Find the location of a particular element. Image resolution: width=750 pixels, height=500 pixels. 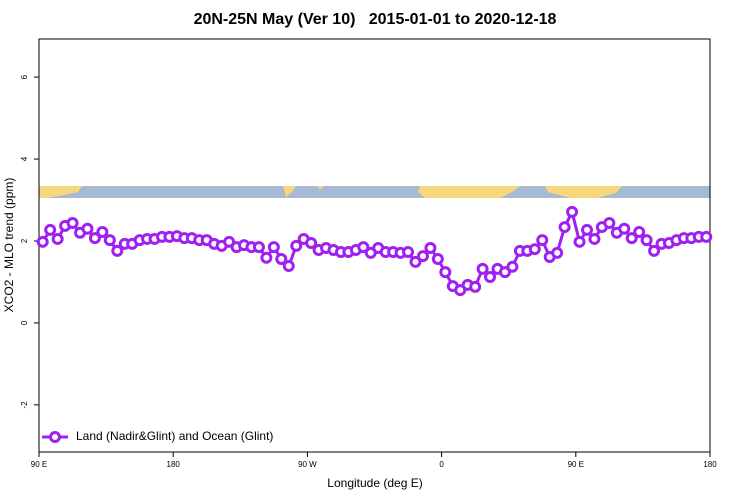

y-tick-label: 2 is located at coordinates (24, 240).